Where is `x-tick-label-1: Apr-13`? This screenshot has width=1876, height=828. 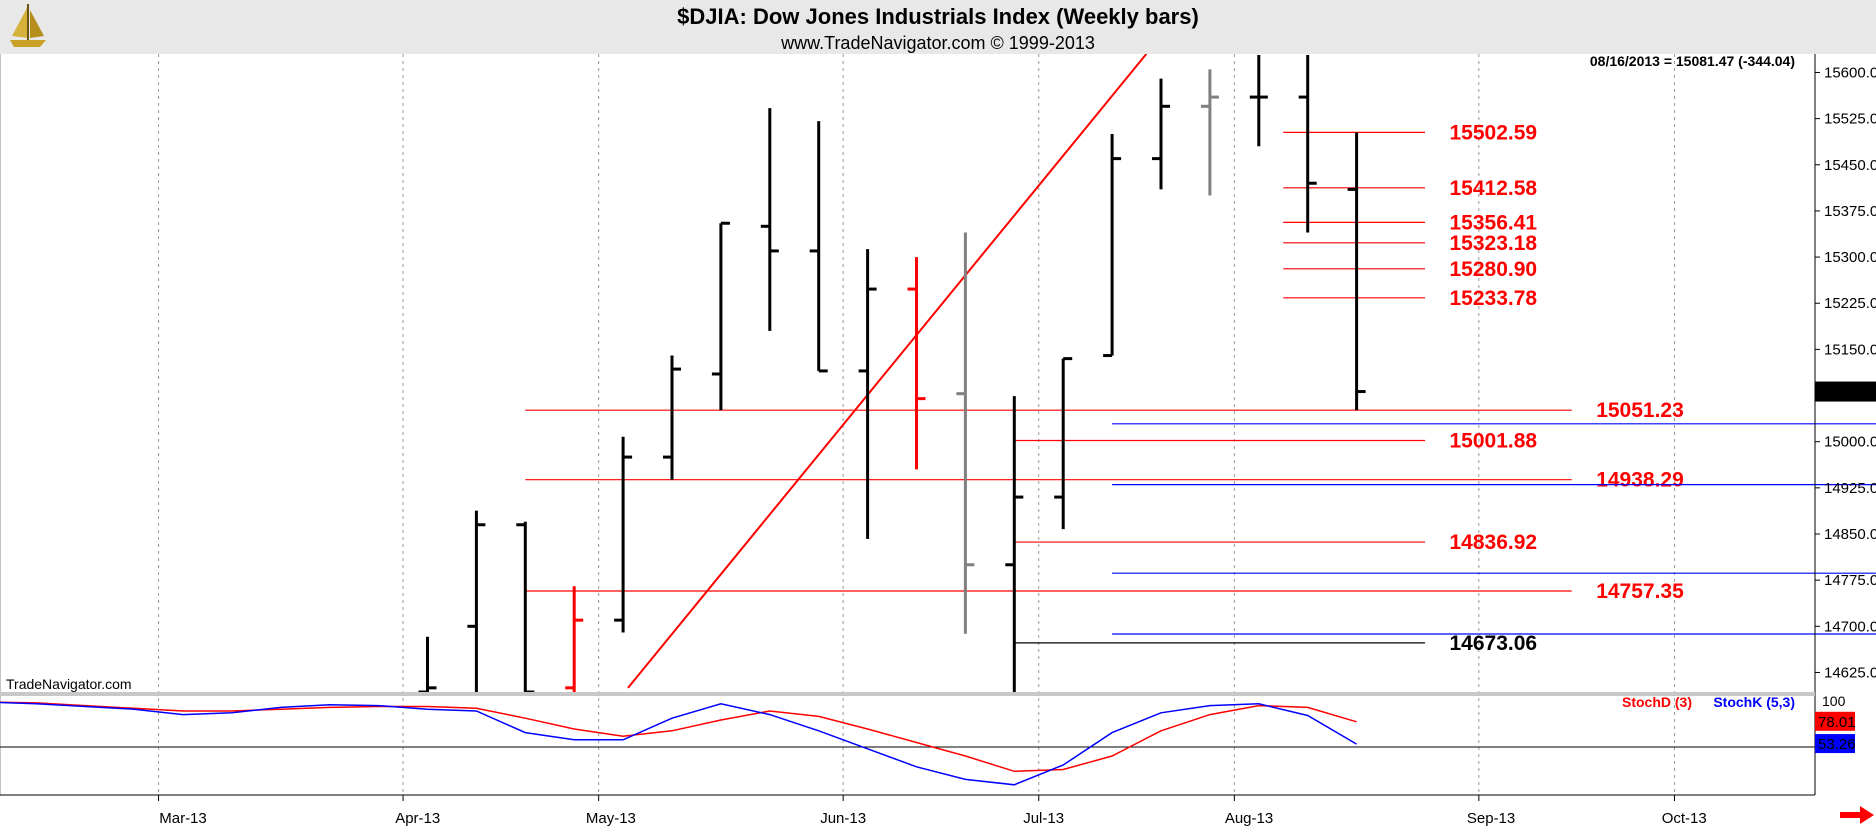
x-tick-label-1: Apr-13 is located at coordinates (417, 818).